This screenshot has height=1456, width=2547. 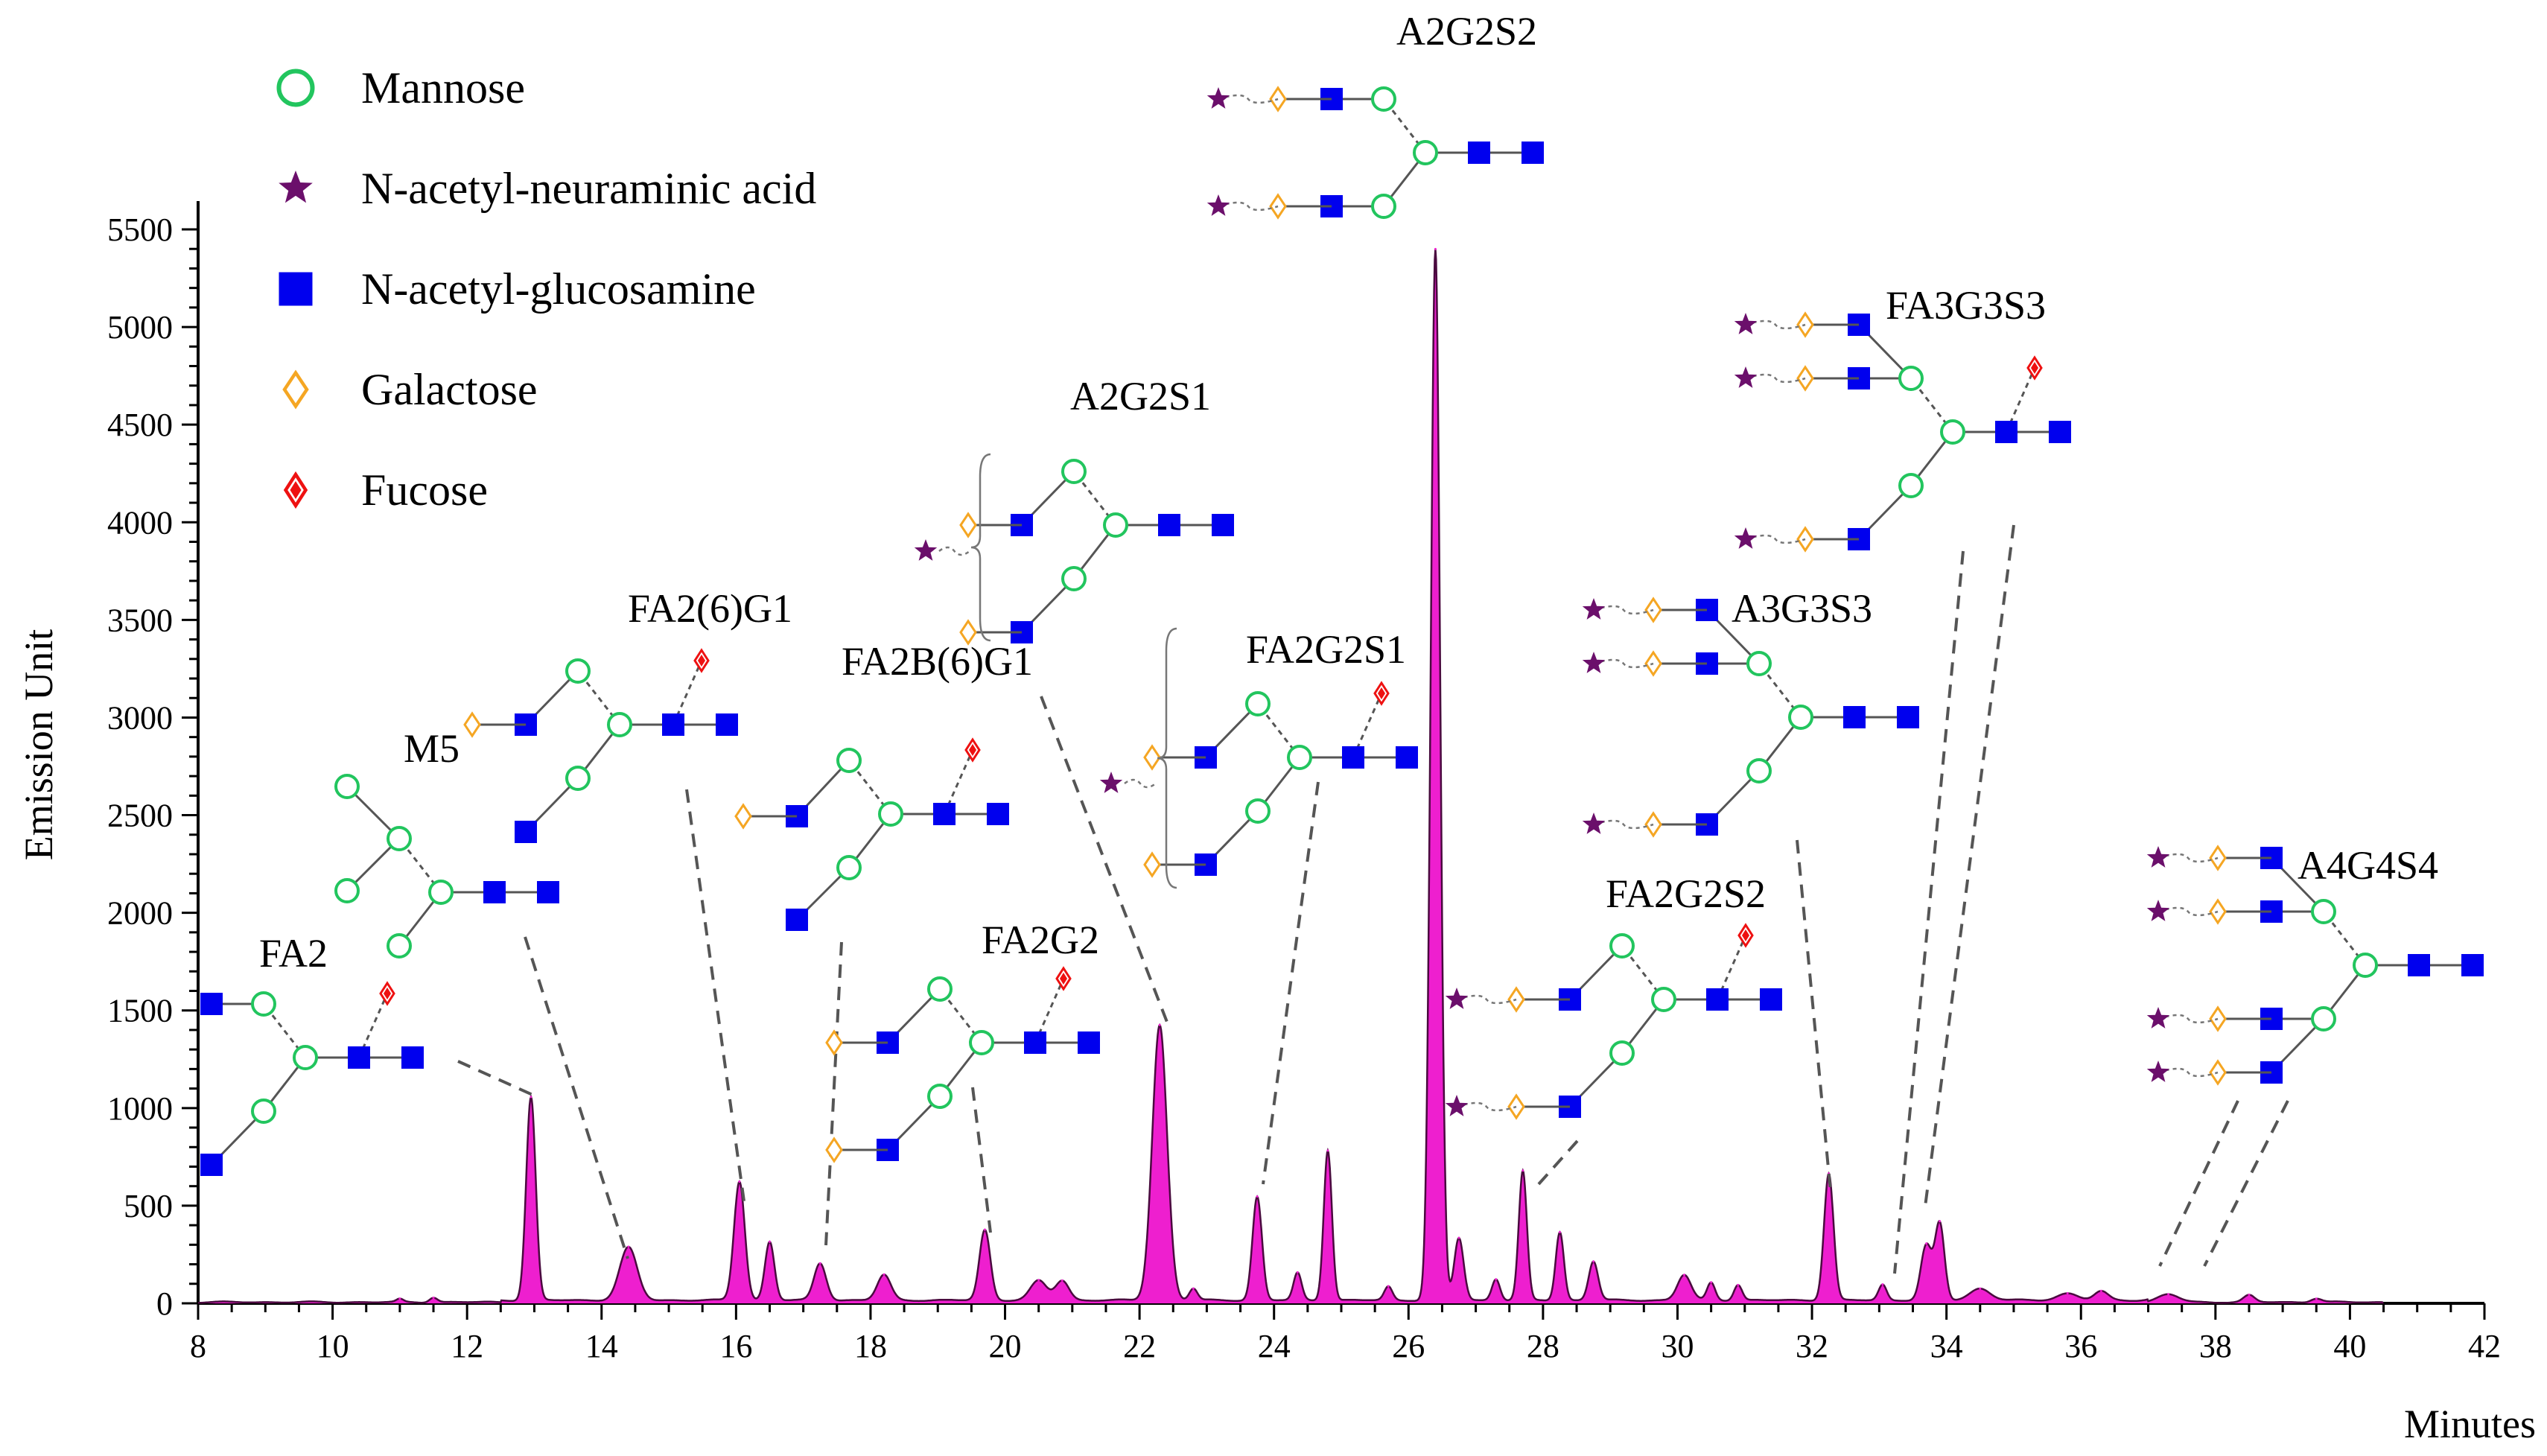 What do you see at coordinates (2484, 1346) in the screenshot?
I see `x-tick-label: 42` at bounding box center [2484, 1346].